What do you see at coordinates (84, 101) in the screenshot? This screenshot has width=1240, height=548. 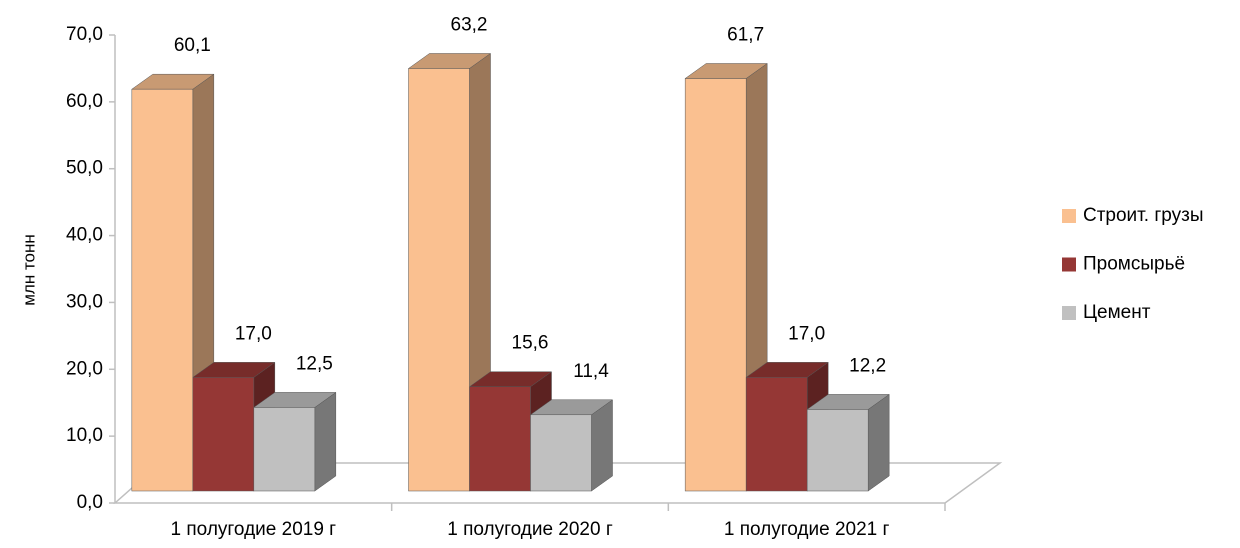 I see `y-tick-label: 60,0` at bounding box center [84, 101].